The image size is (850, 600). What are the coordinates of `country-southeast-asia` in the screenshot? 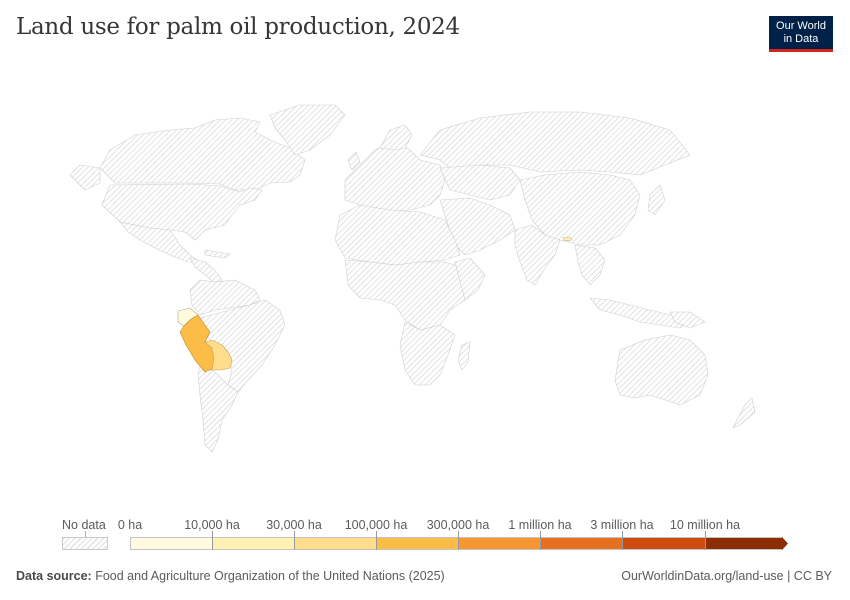 It's located at (590, 265).